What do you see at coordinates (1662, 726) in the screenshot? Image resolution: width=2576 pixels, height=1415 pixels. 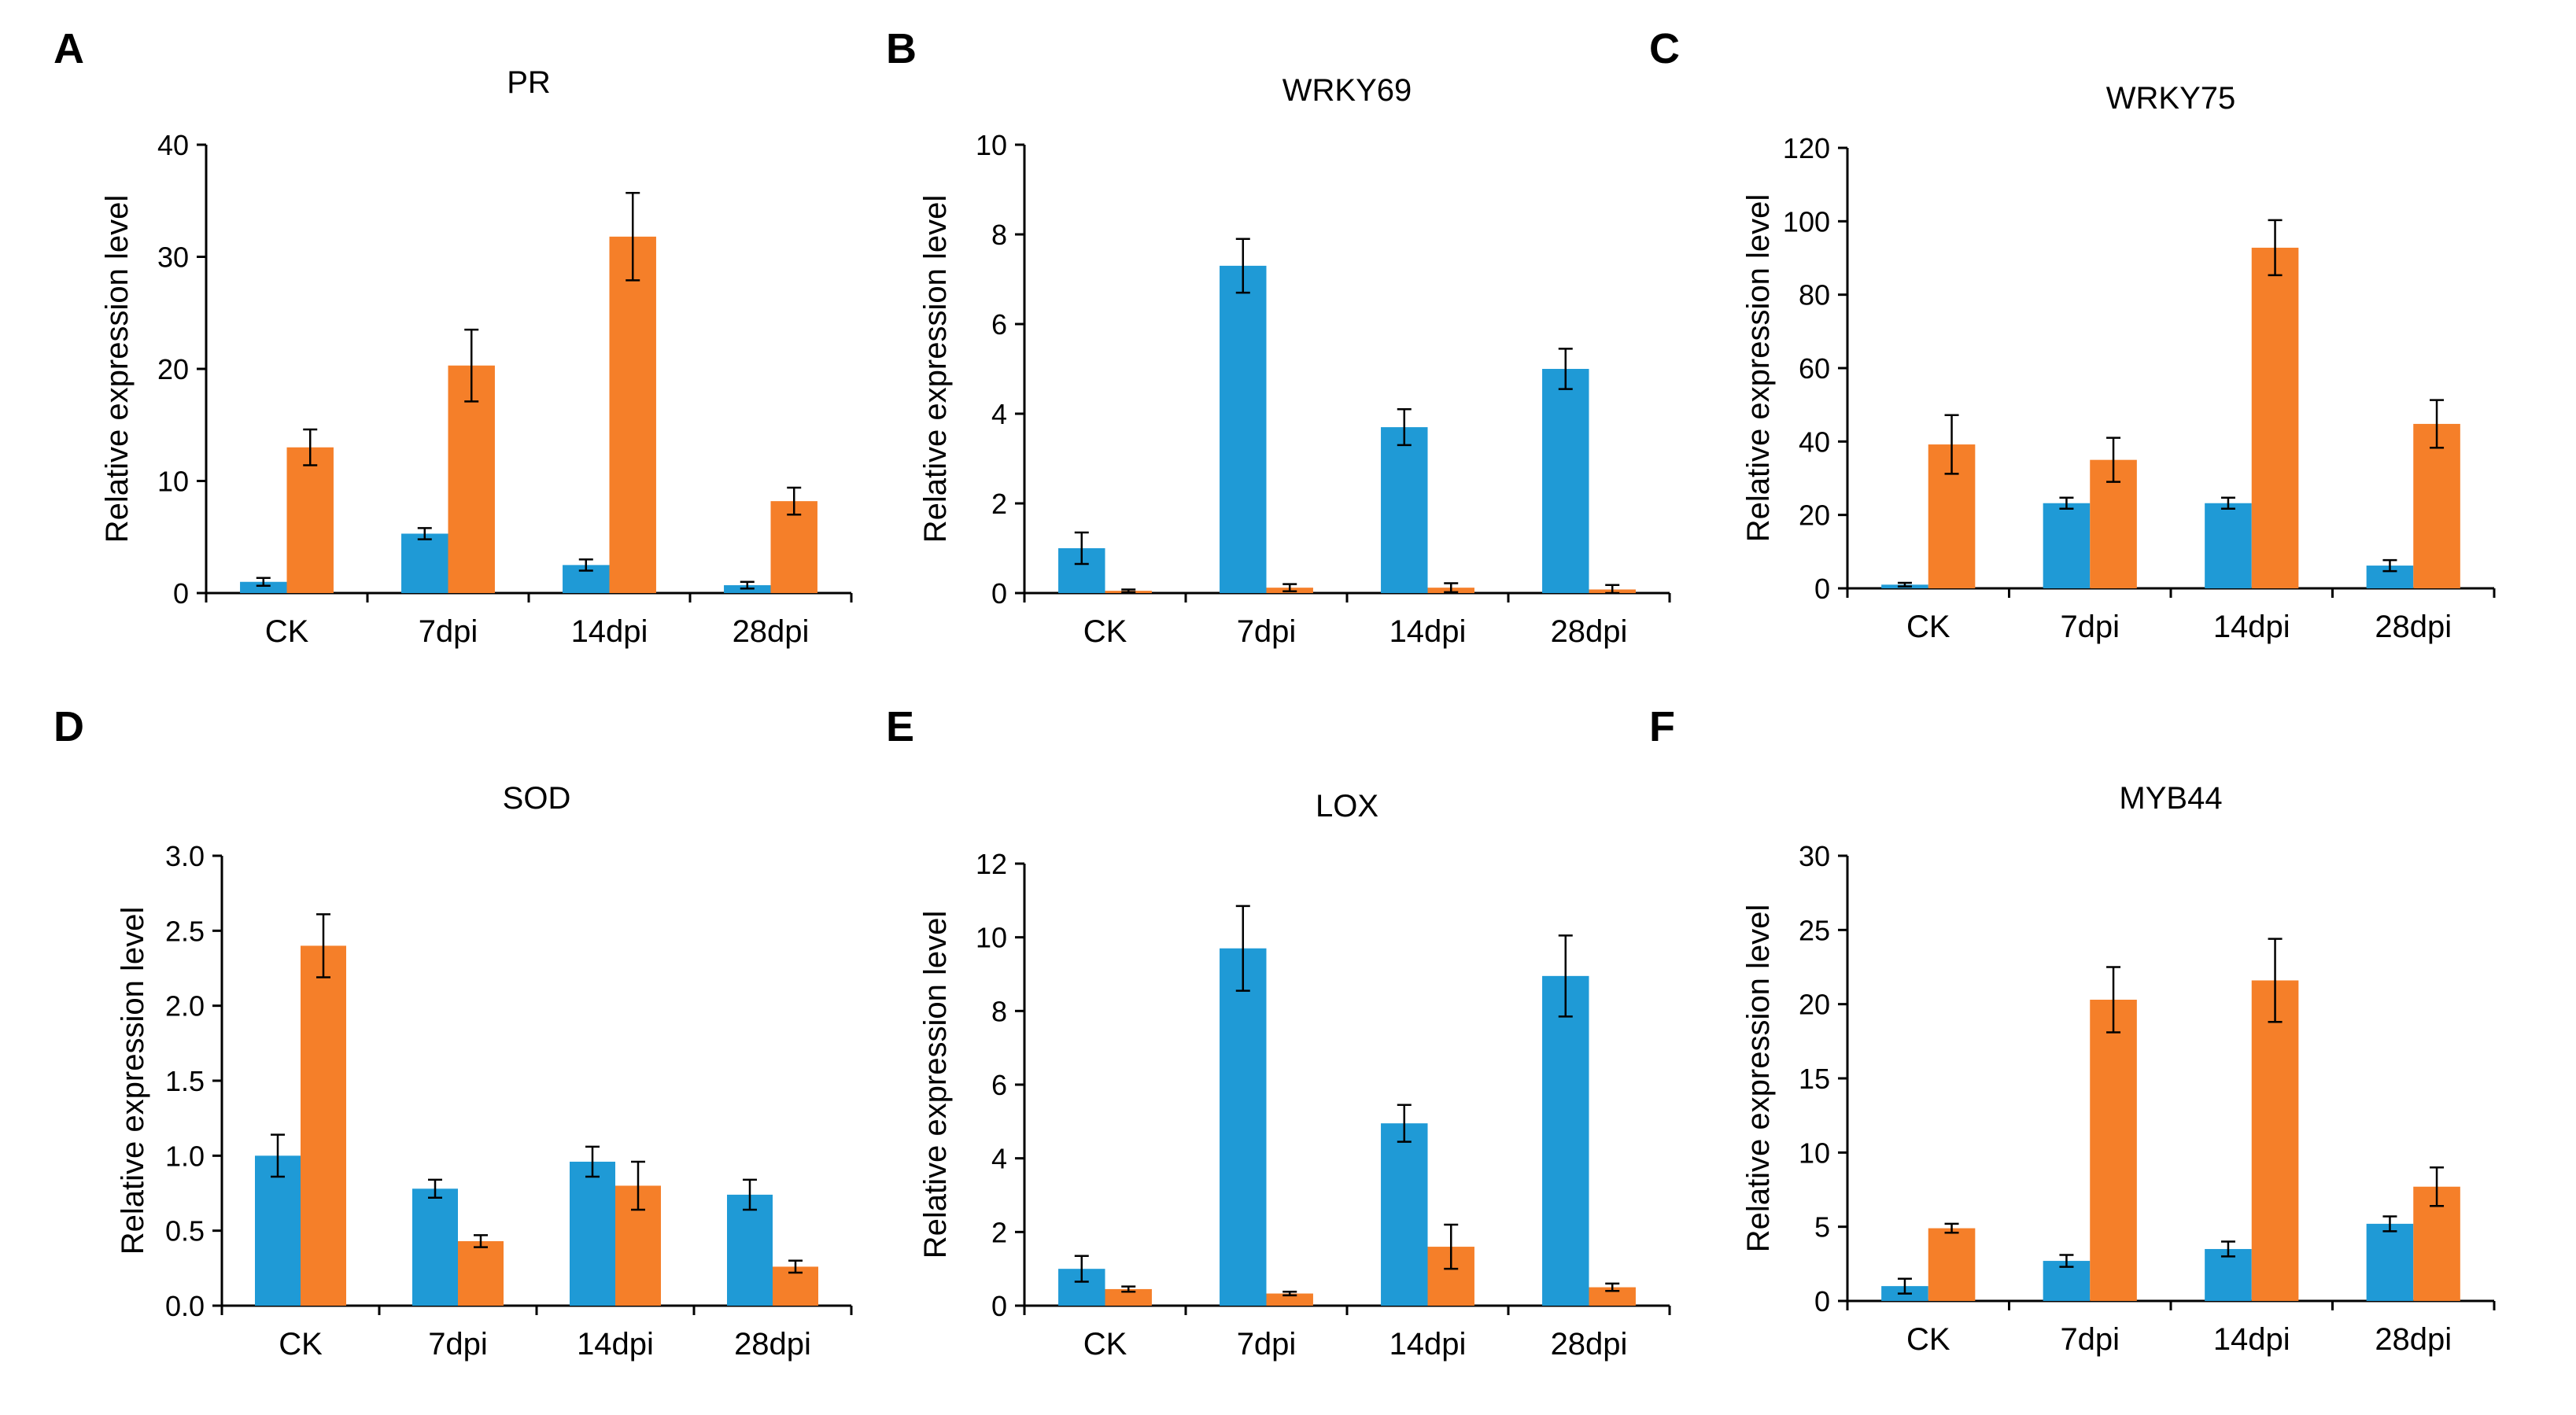 I see `panel-letter: F` at bounding box center [1662, 726].